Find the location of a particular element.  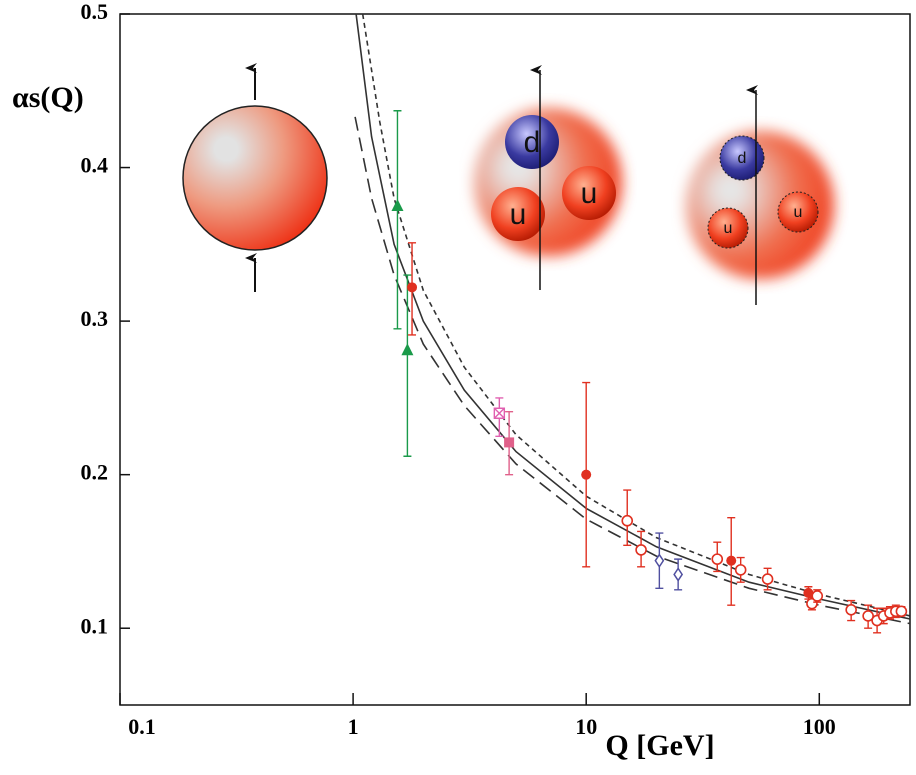

x-tick-label: 0.1 is located at coordinates (142, 726).